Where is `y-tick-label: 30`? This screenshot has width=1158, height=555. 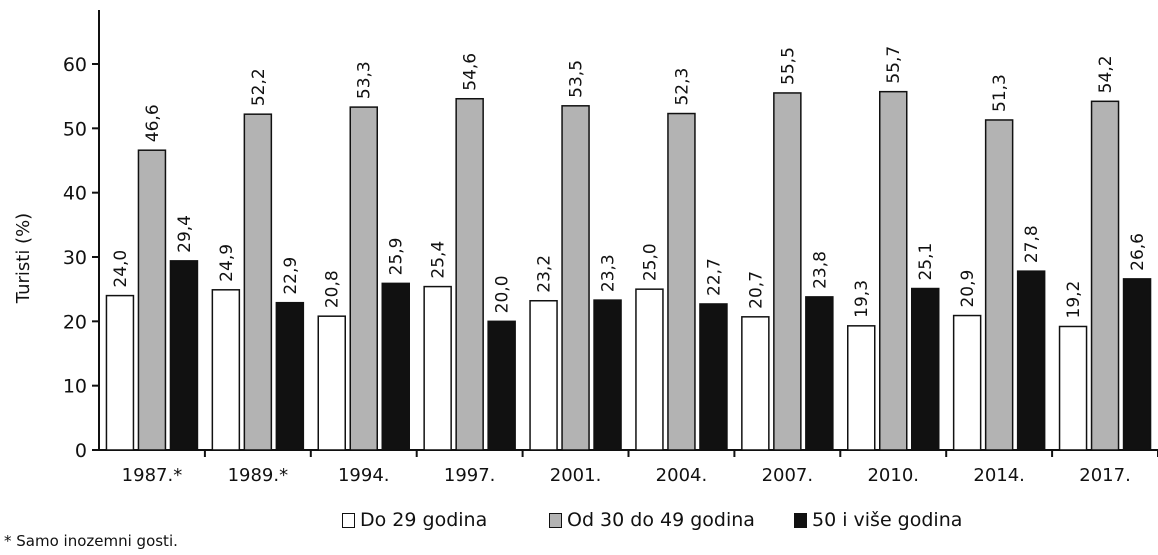
y-tick-label: 30 is located at coordinates (75, 258).